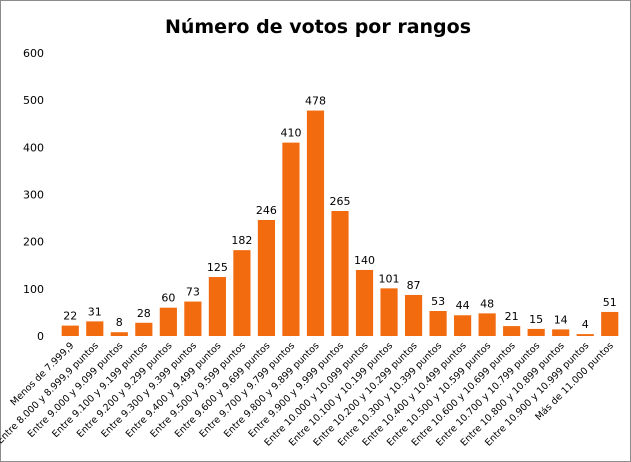 This screenshot has height=462, width=631. I want to click on data-label: 410, so click(290, 133).